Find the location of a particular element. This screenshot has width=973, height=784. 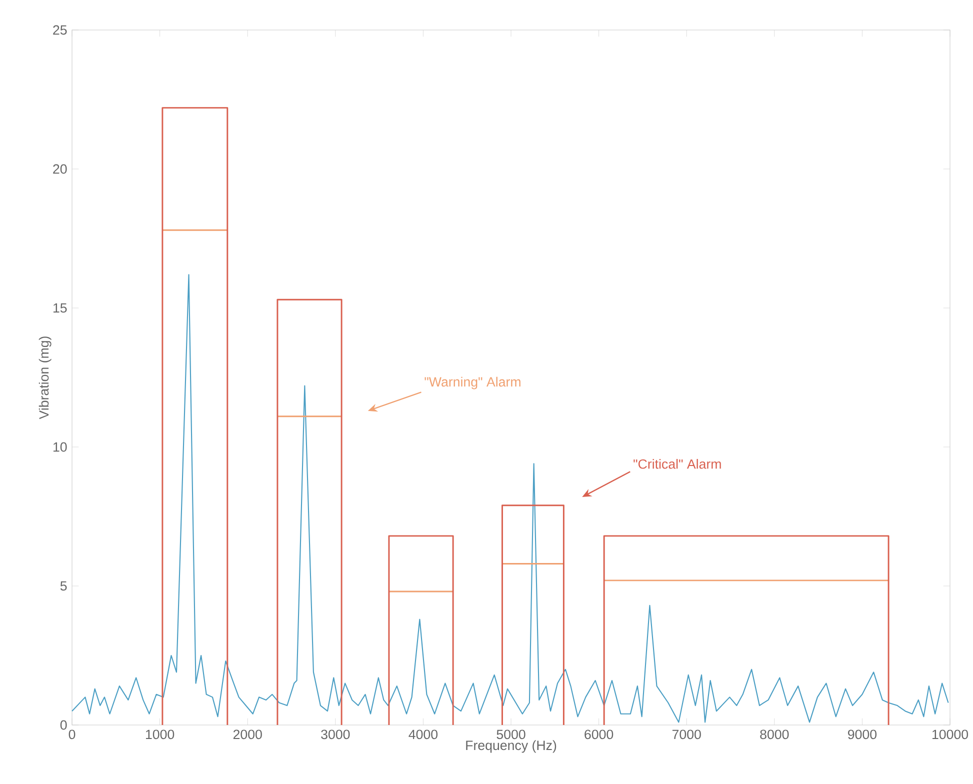

x-tick-label: 1000 is located at coordinates (160, 735).